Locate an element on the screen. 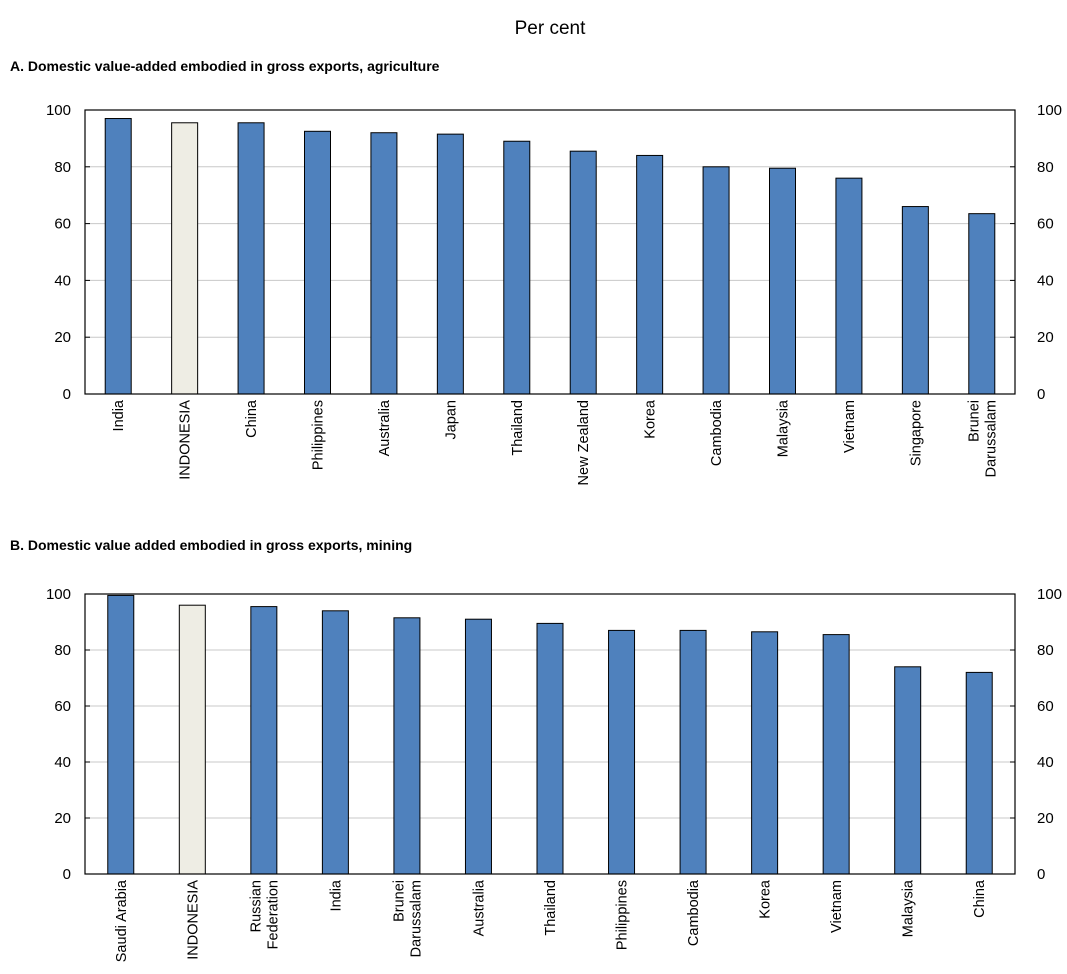 The width and height of the screenshot is (1067, 974). bar-new-zealand is located at coordinates (583, 272).